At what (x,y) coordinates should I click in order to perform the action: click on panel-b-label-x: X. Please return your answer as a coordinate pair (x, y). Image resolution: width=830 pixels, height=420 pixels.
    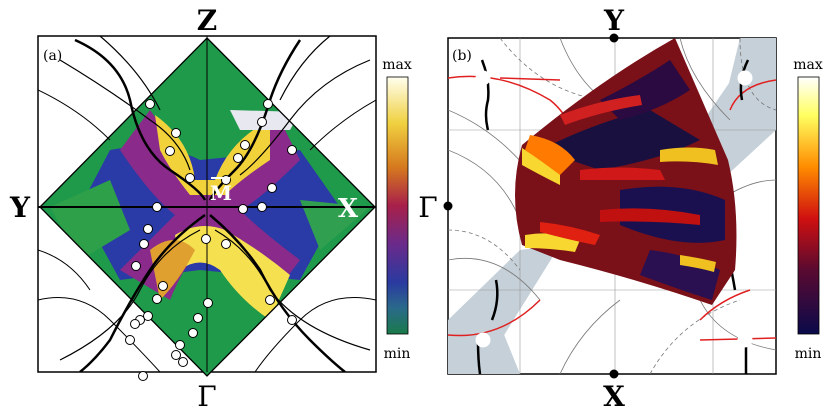
    Looking at the image, I should click on (614, 396).